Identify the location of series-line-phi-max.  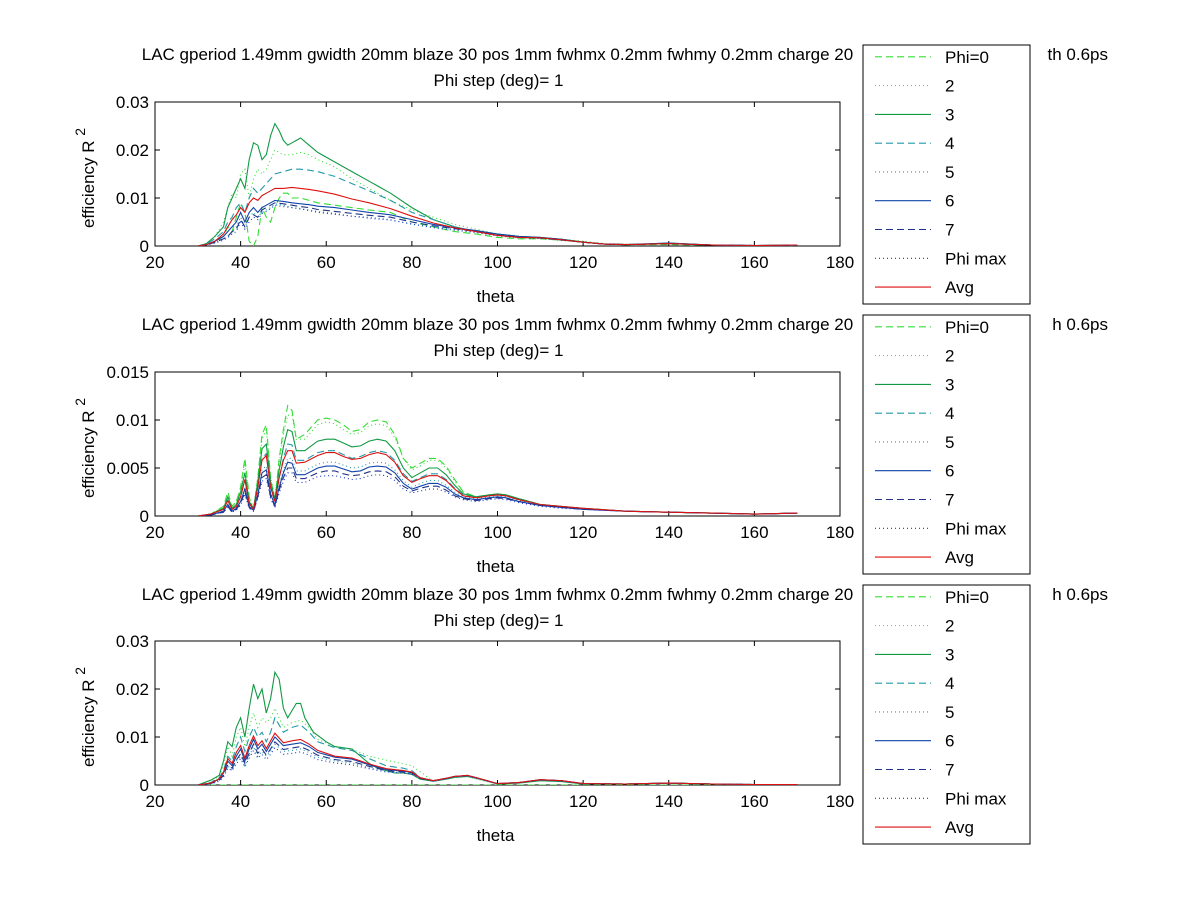
(497, 494).